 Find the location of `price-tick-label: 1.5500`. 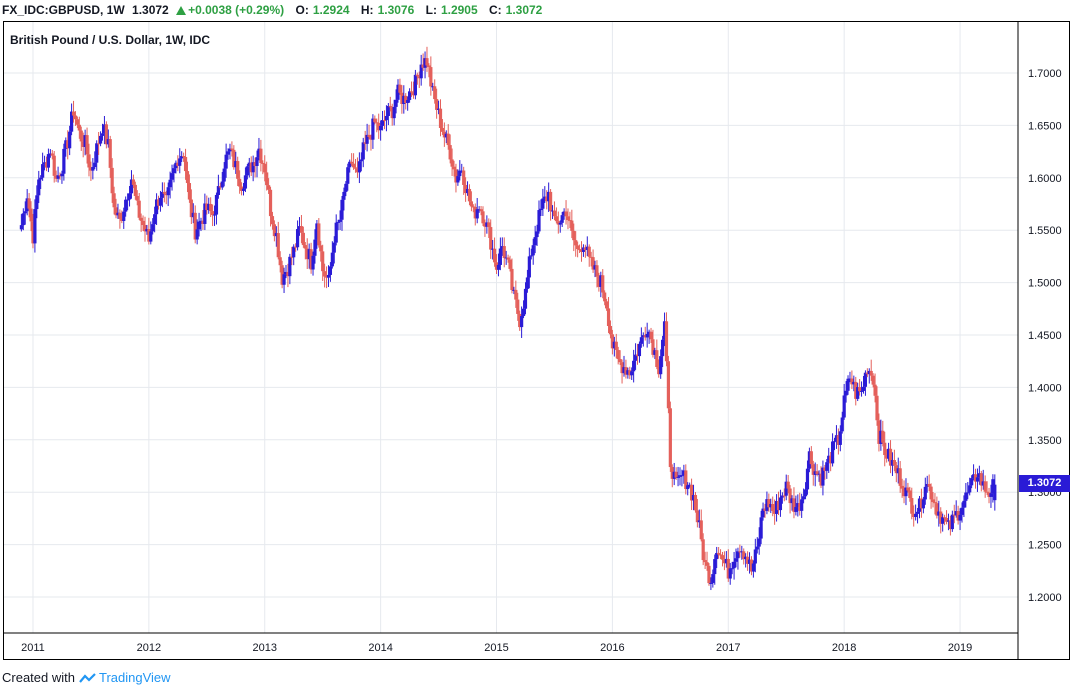

price-tick-label: 1.5500 is located at coordinates (1045, 231).